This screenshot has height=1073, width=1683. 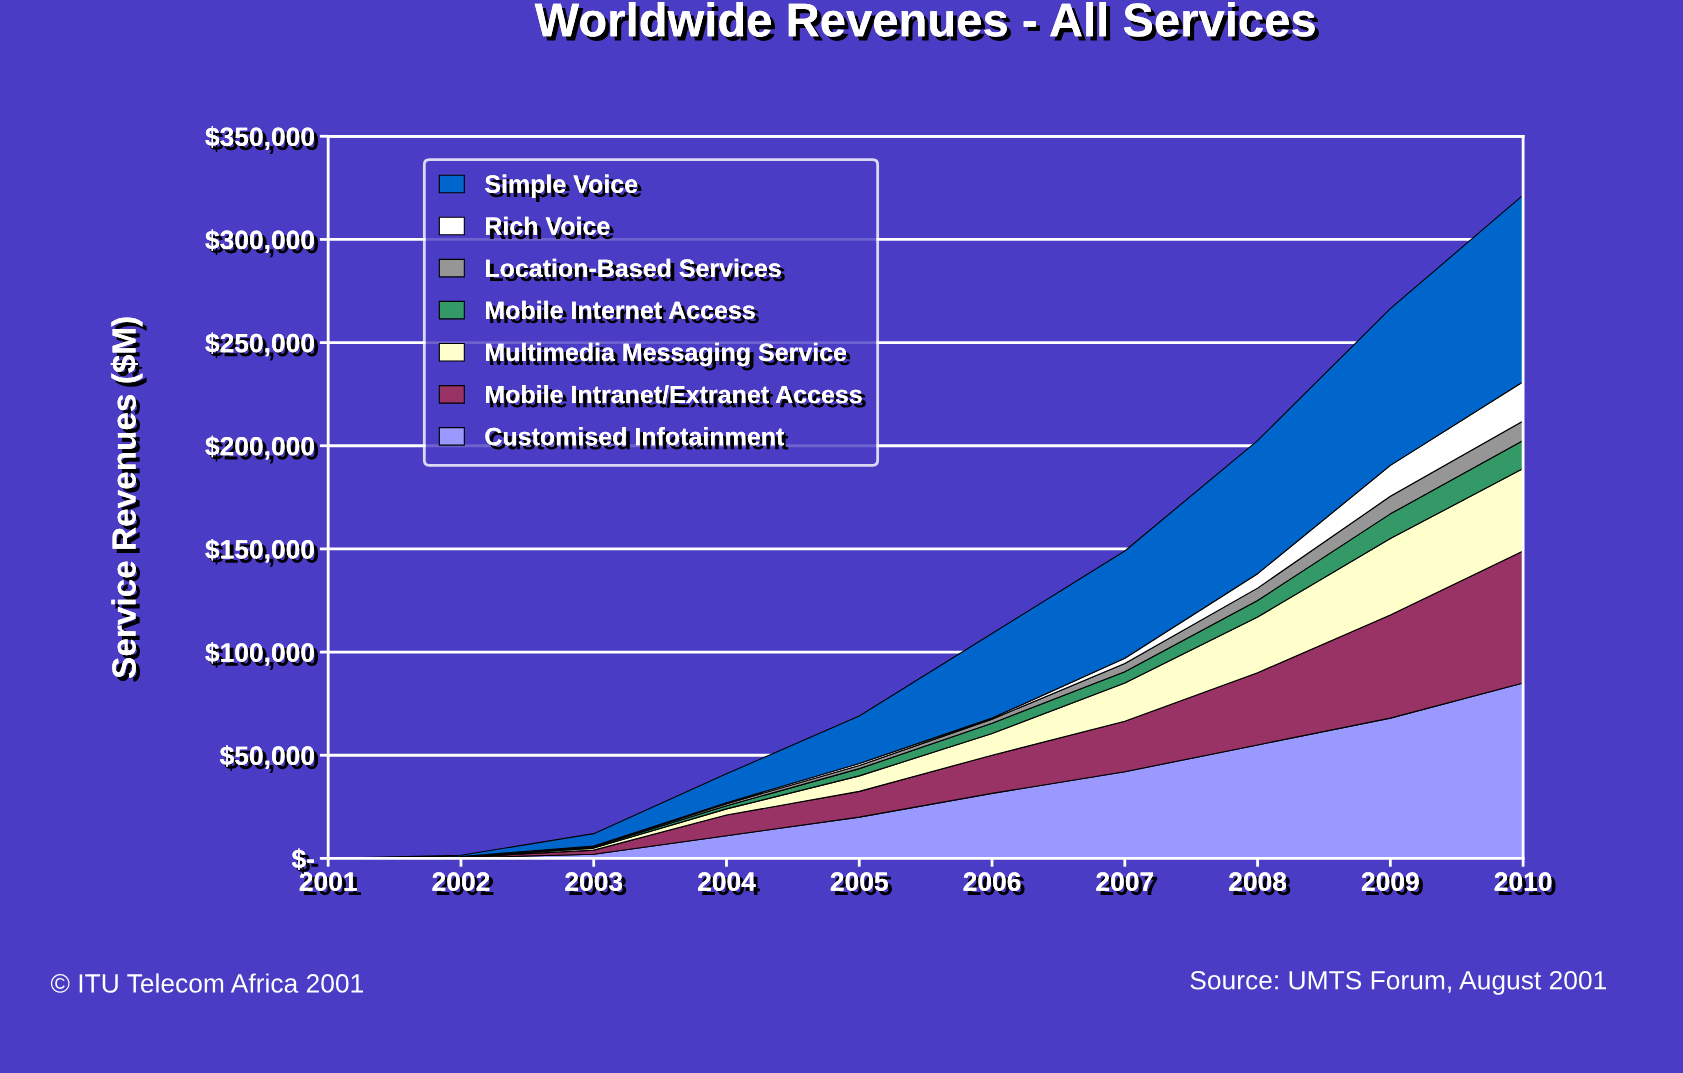 What do you see at coordinates (926, 21) in the screenshot?
I see `chart-title: Worldwide Revenues - All Services` at bounding box center [926, 21].